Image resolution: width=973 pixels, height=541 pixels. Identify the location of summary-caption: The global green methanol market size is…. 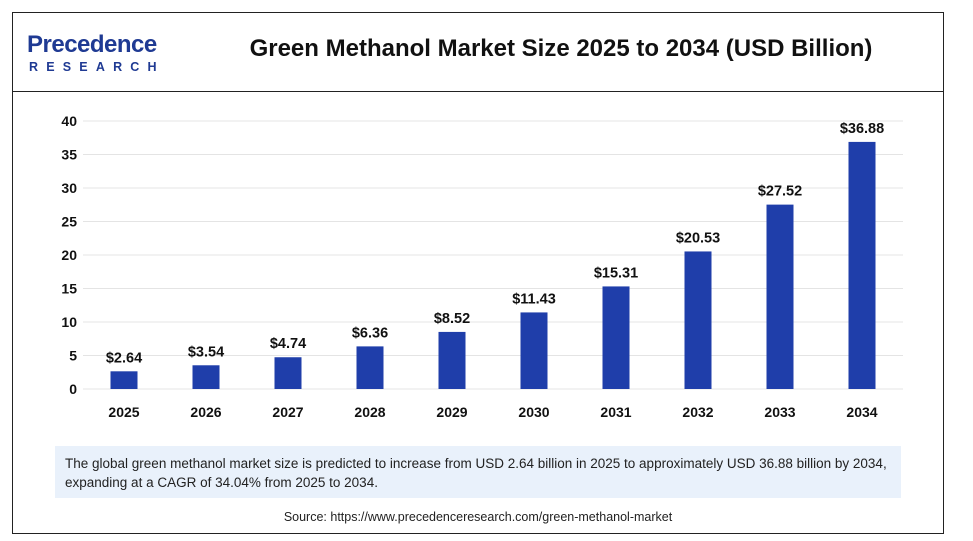
(478, 472).